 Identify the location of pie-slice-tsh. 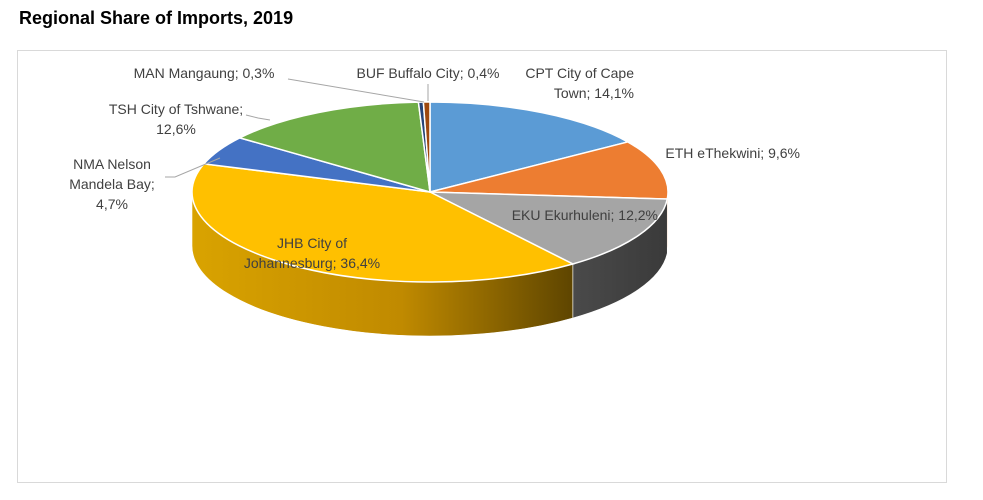
(334, 147).